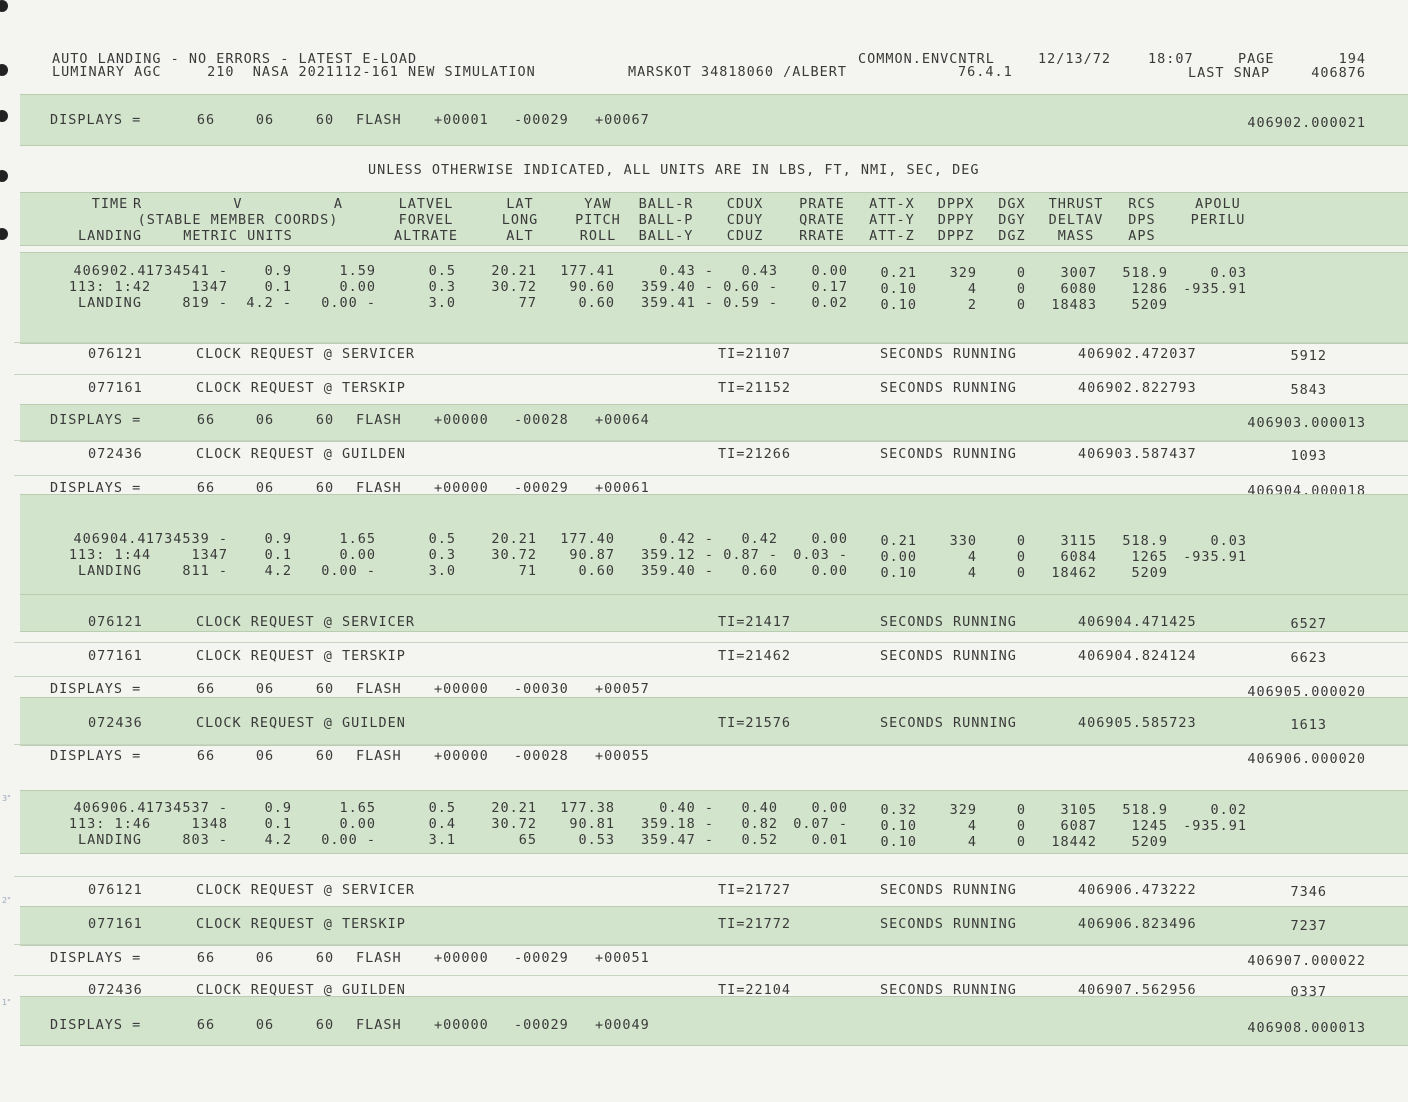 This screenshot has width=1408, height=1102. I want to click on data-cell: 0.03, so click(1228, 273).